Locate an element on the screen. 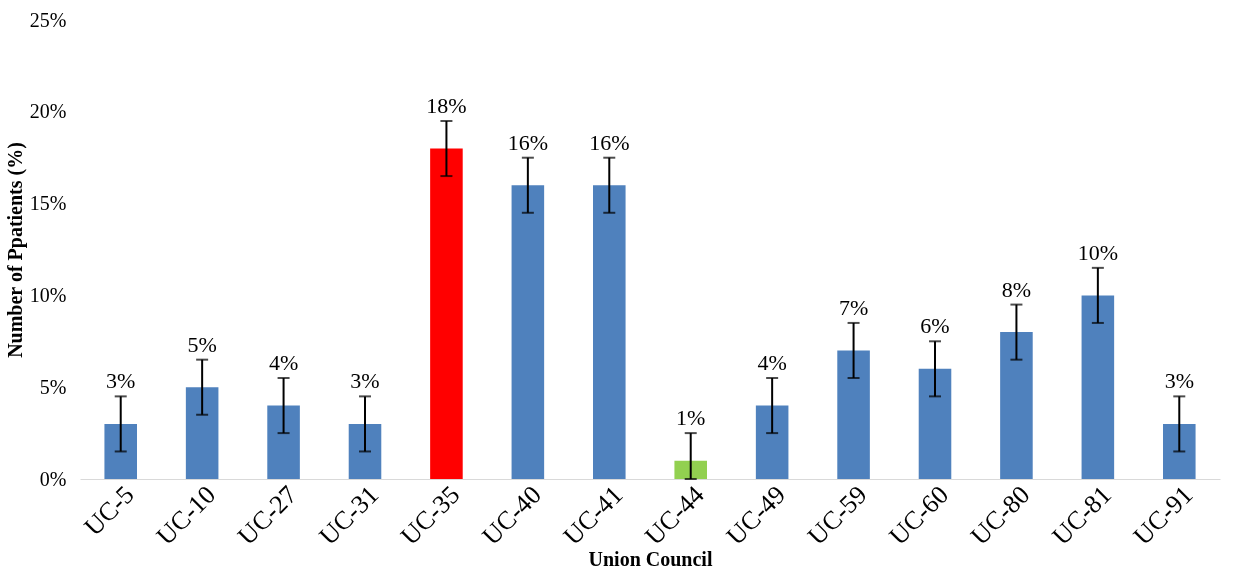  data-label: 8% is located at coordinates (1016, 289).